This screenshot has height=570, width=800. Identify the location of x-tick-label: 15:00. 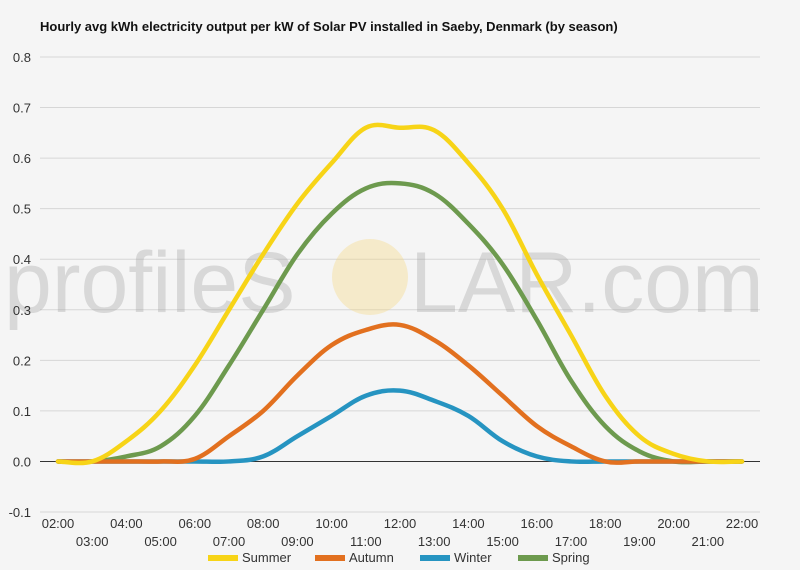
(502, 541).